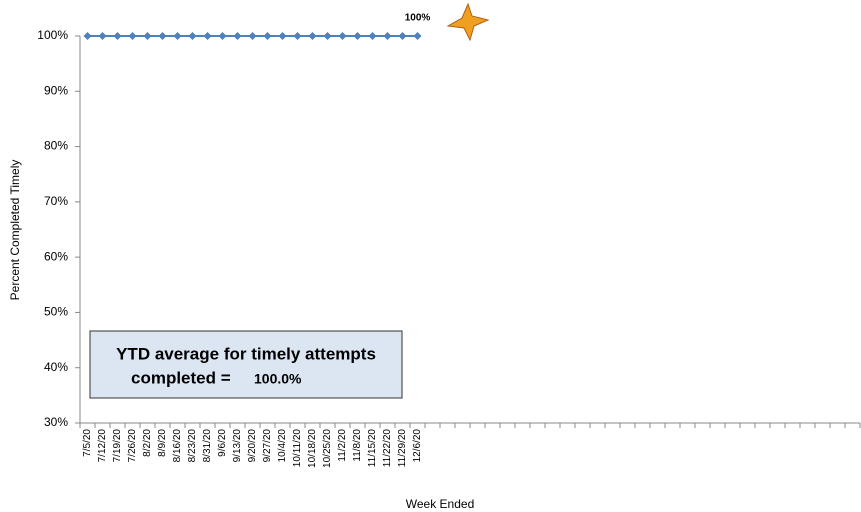 Image resolution: width=861 pixels, height=512 pixels. What do you see at coordinates (418, 18) in the screenshot?
I see `data-label: 100%` at bounding box center [418, 18].